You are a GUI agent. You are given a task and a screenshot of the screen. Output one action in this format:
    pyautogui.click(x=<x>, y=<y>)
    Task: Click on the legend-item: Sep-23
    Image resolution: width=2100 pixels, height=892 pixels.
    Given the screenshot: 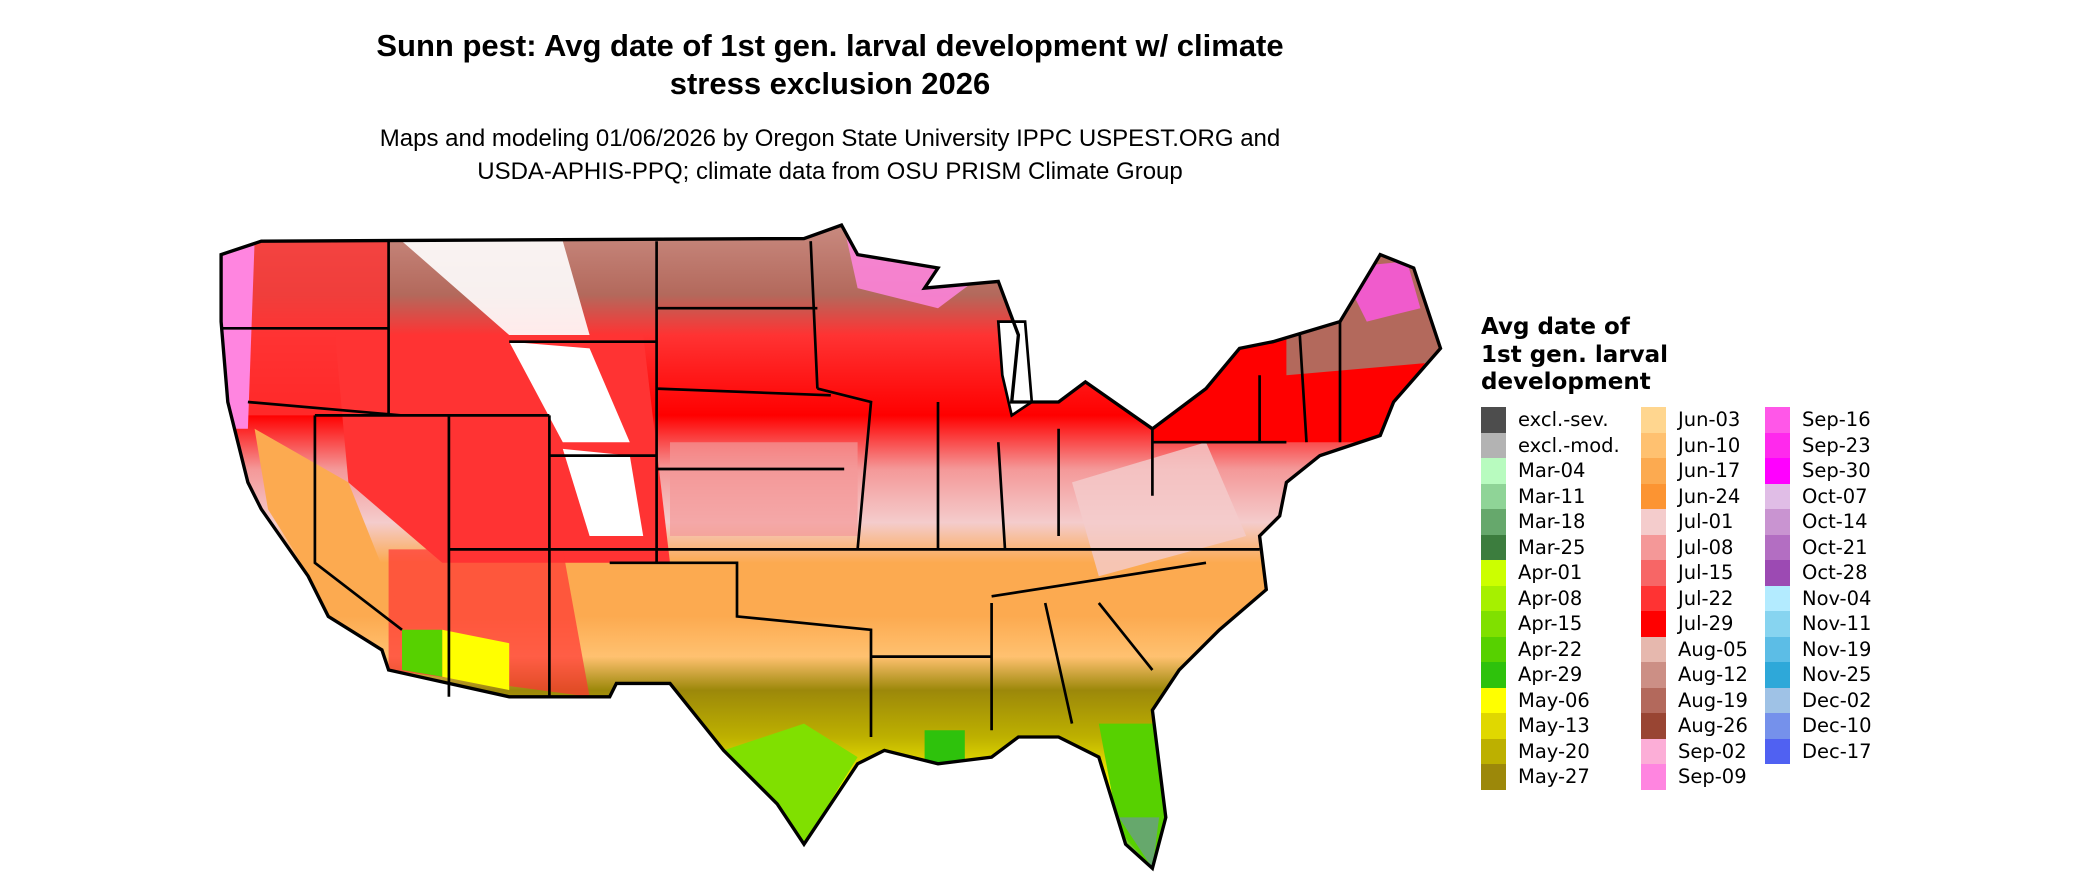 What is the action you would take?
    pyautogui.click(x=1818, y=445)
    